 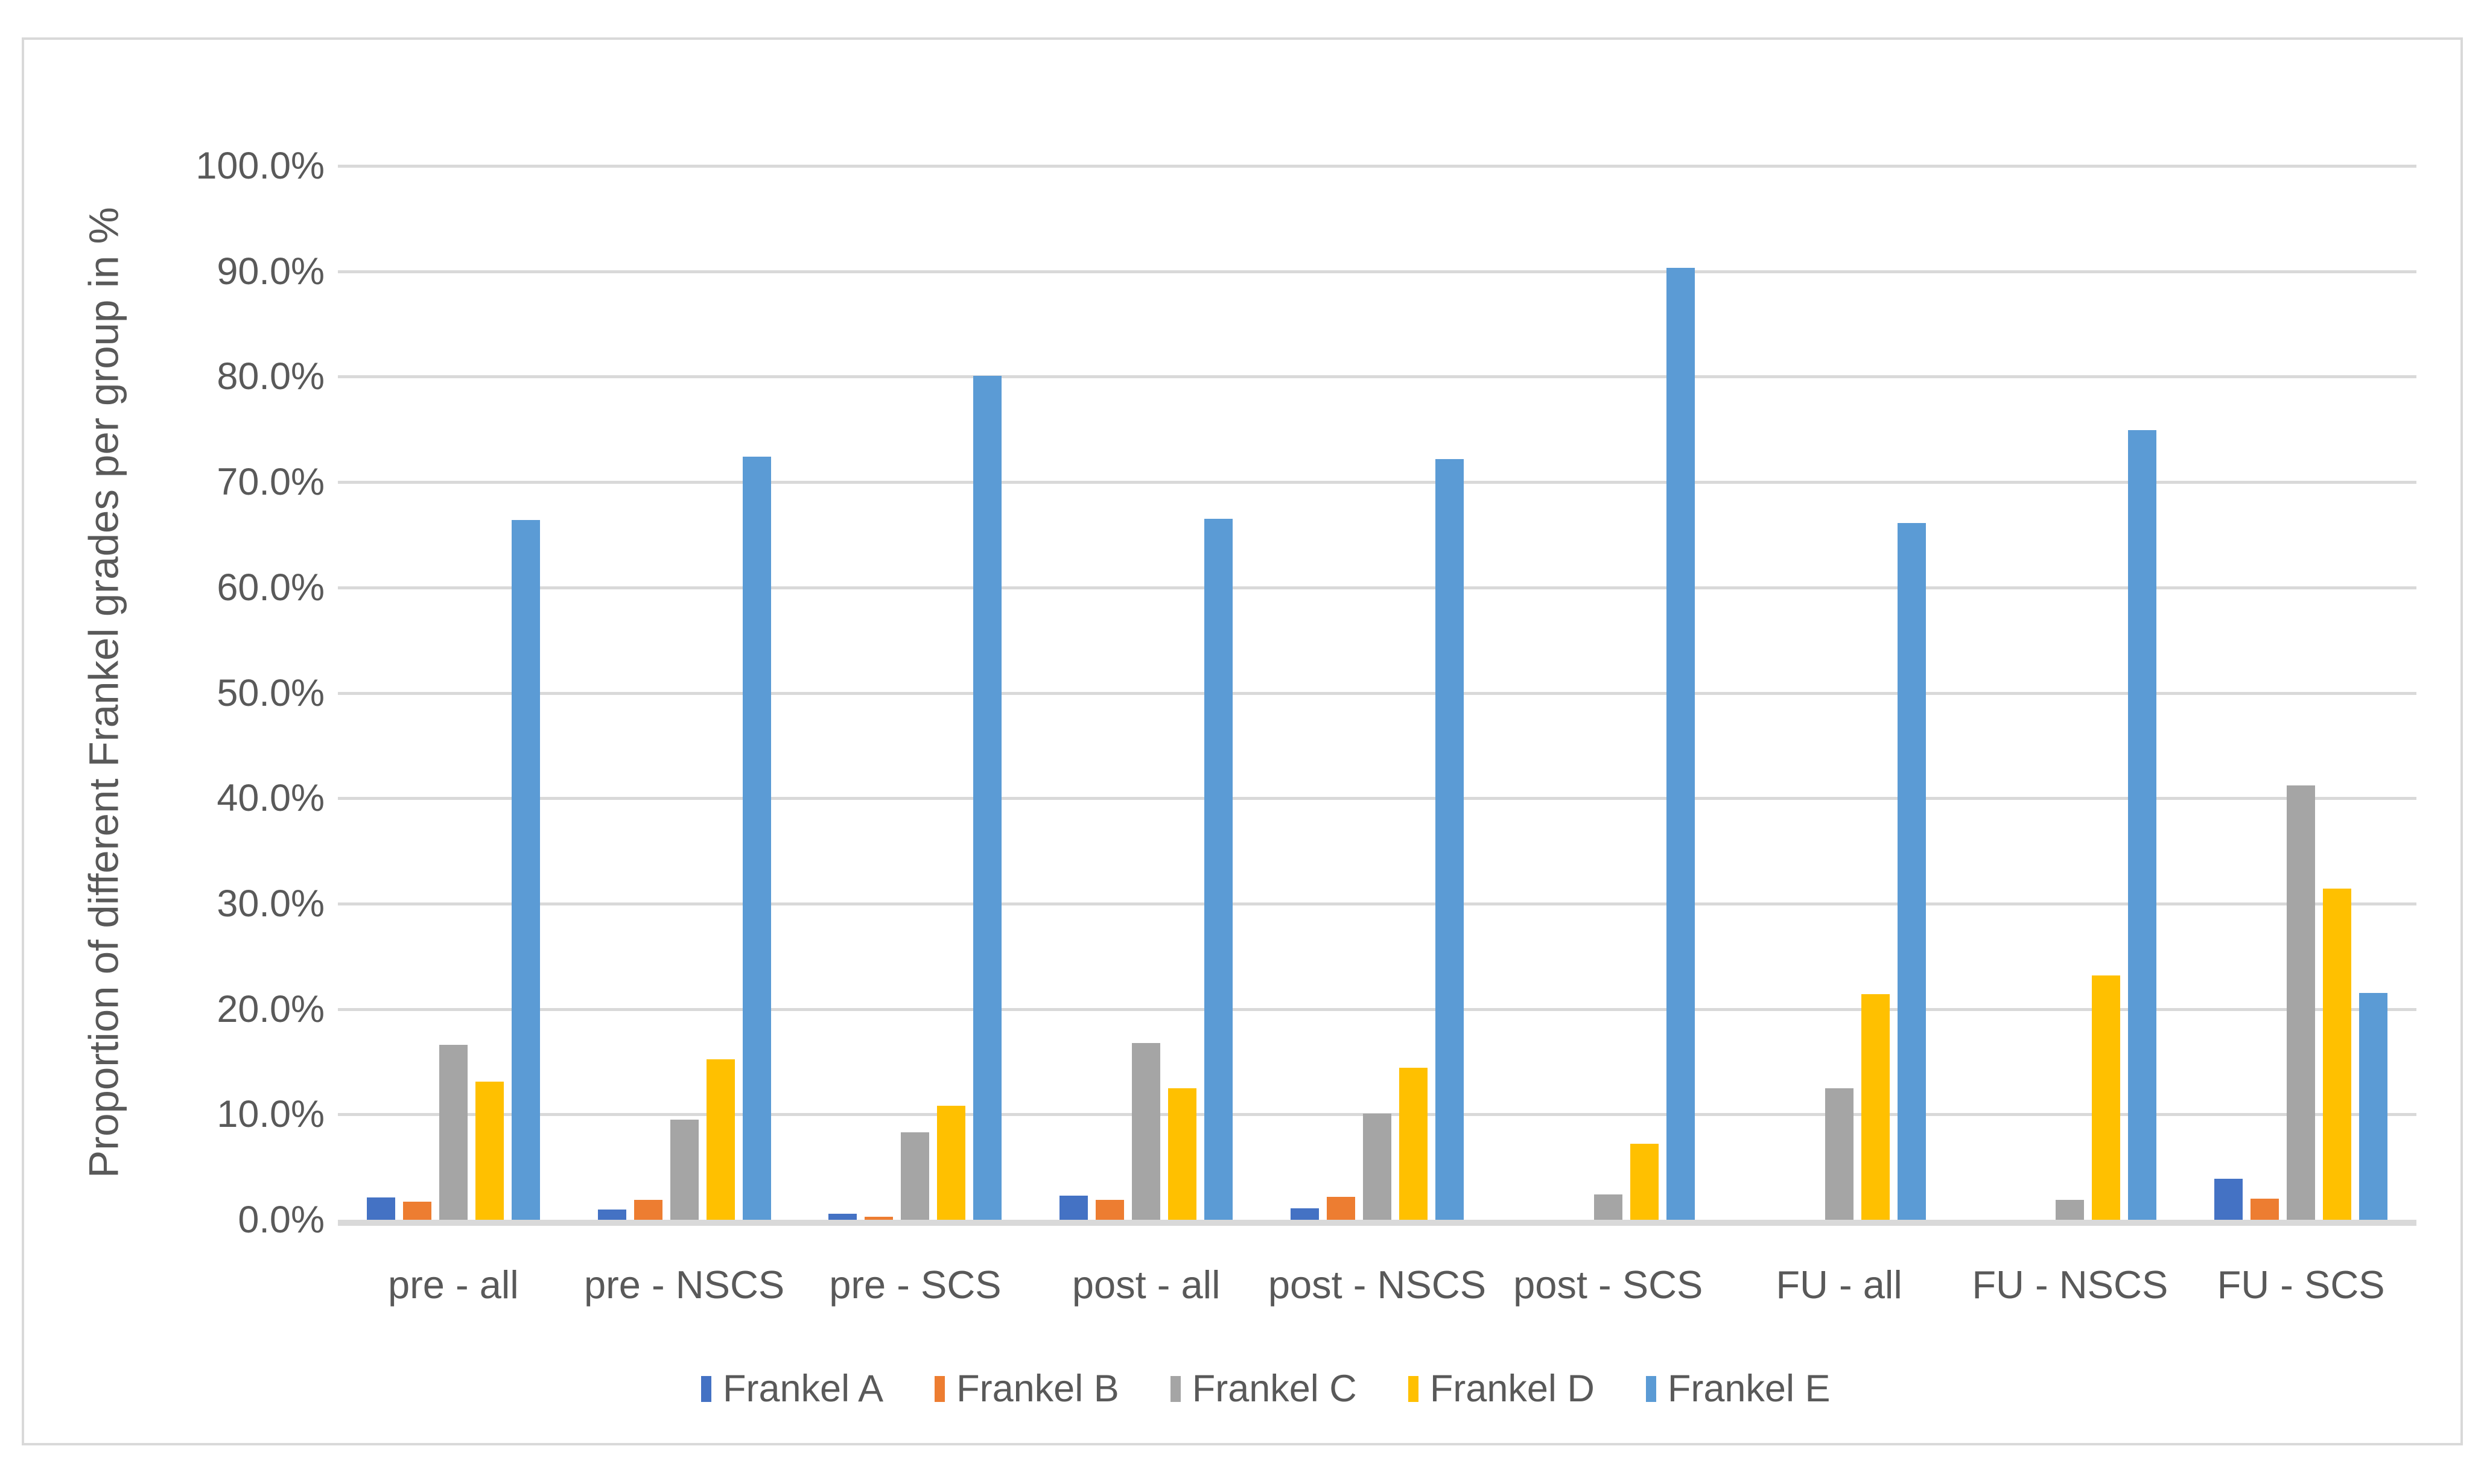 What do you see at coordinates (1839, 1285) in the screenshot?
I see `category-label: FU - all` at bounding box center [1839, 1285].